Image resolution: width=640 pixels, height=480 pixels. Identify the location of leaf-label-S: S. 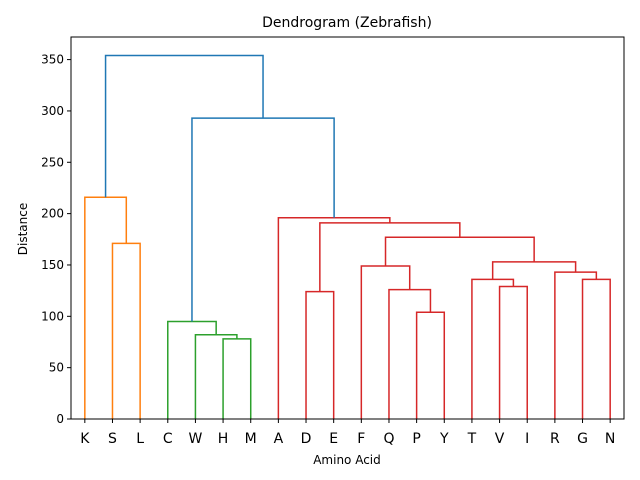
(112, 439).